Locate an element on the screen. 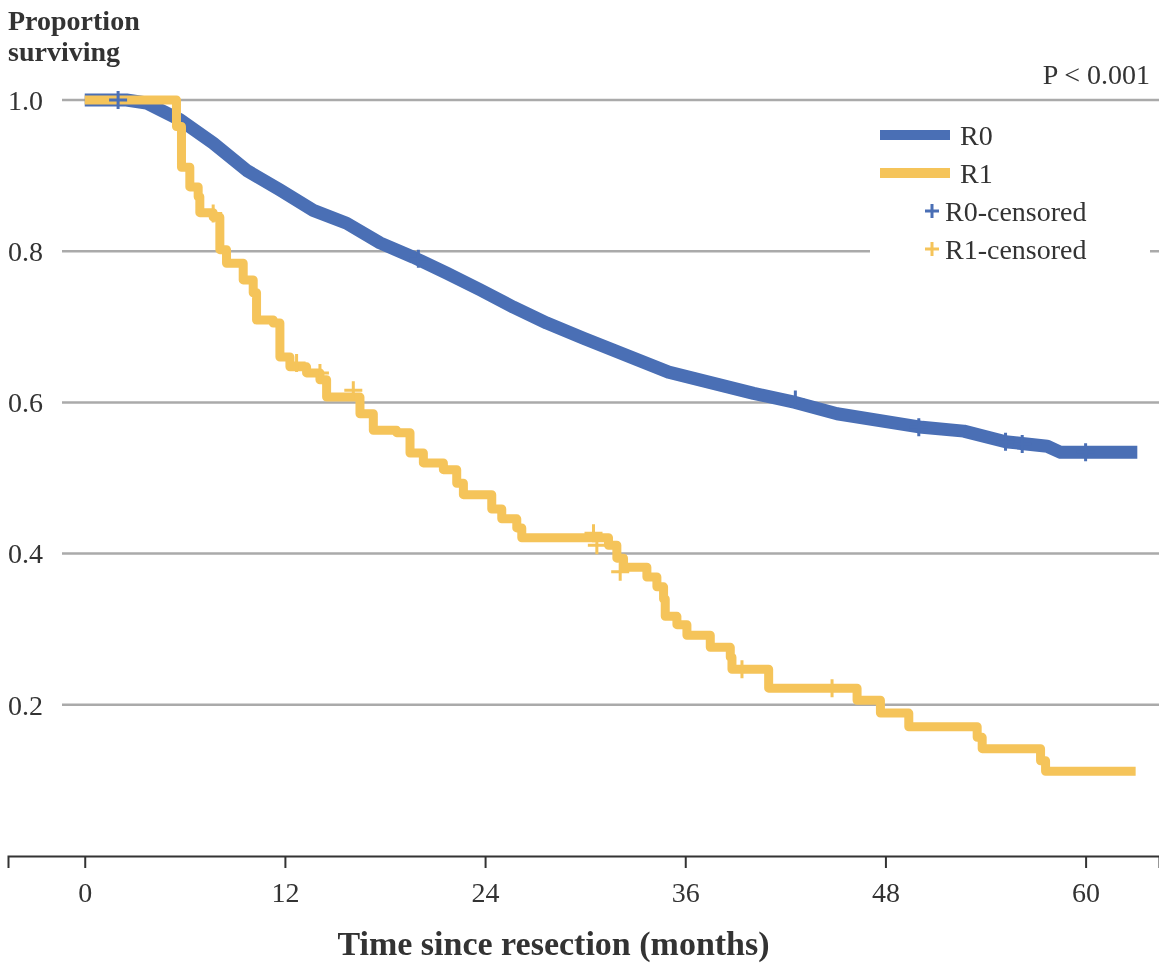 Image resolution: width=1159 pixels, height=966 pixels. y-tick-label: 0.4 is located at coordinates (25, 554).